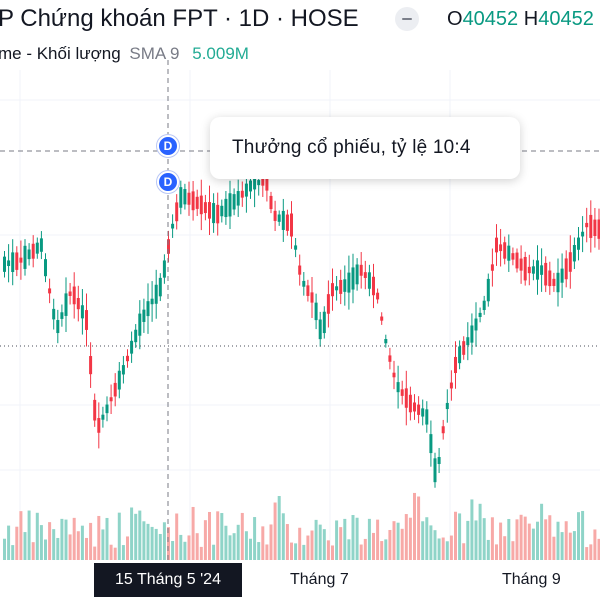  What do you see at coordinates (407, 19) in the screenshot?
I see `collapse-legend-button` at bounding box center [407, 19].